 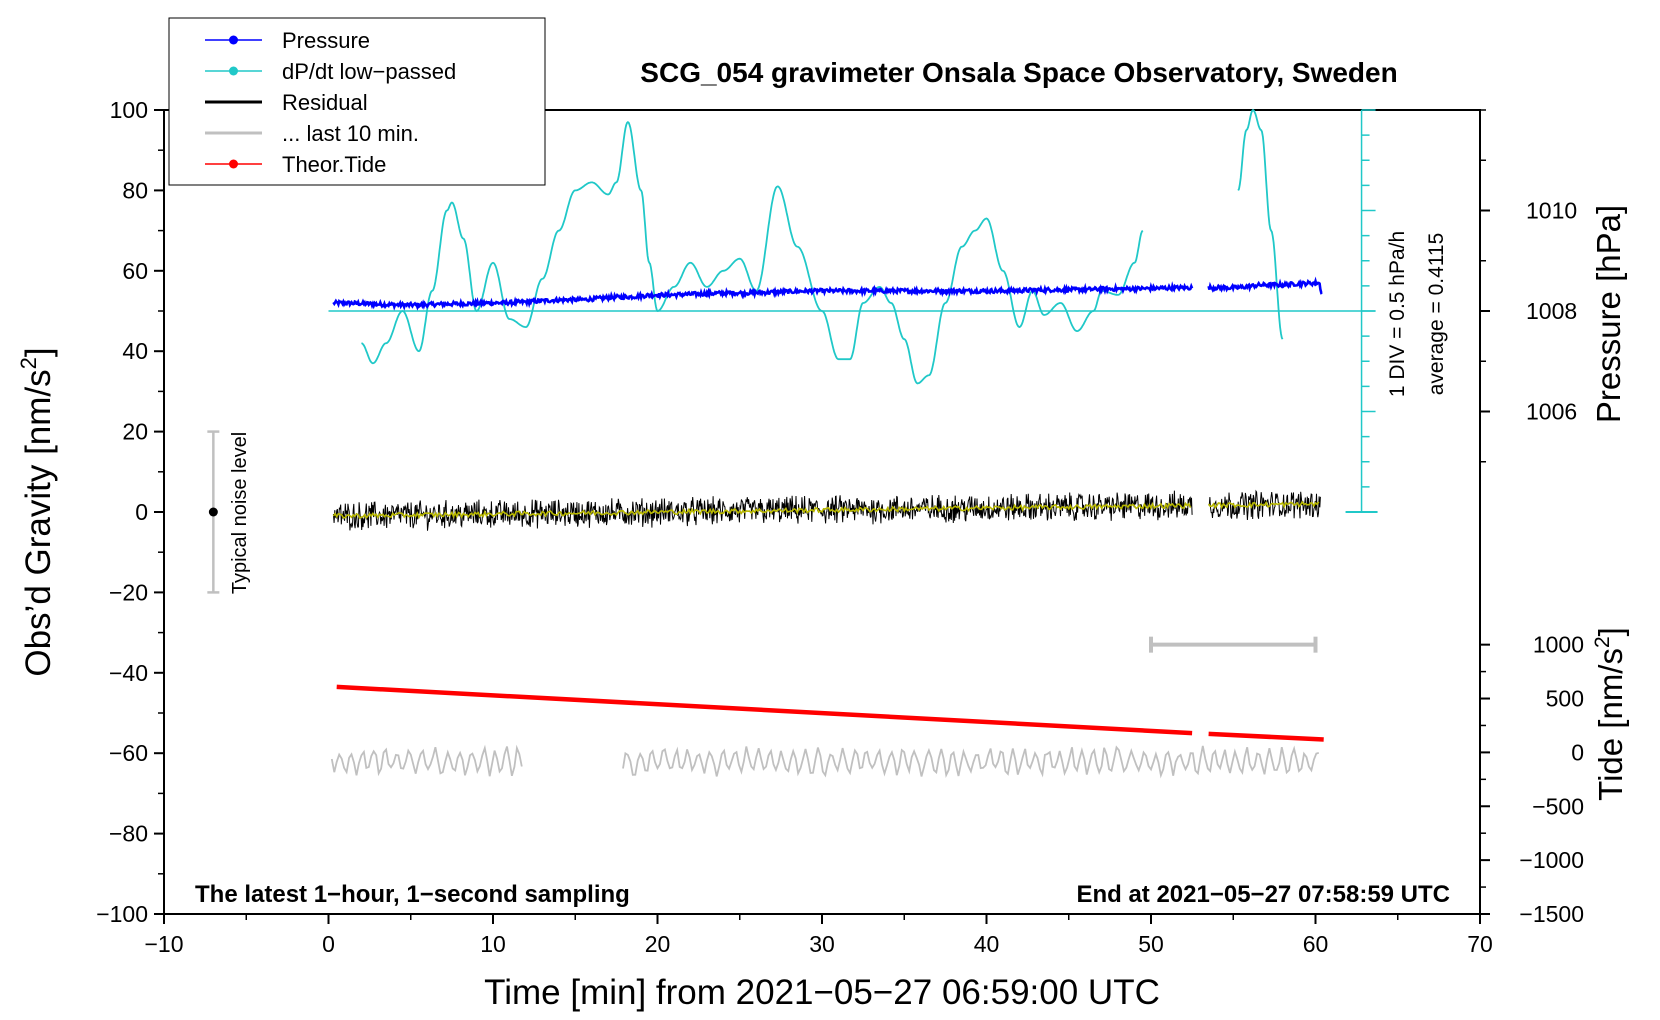 What do you see at coordinates (493, 944) in the screenshot?
I see `x-tick-label: 10` at bounding box center [493, 944].